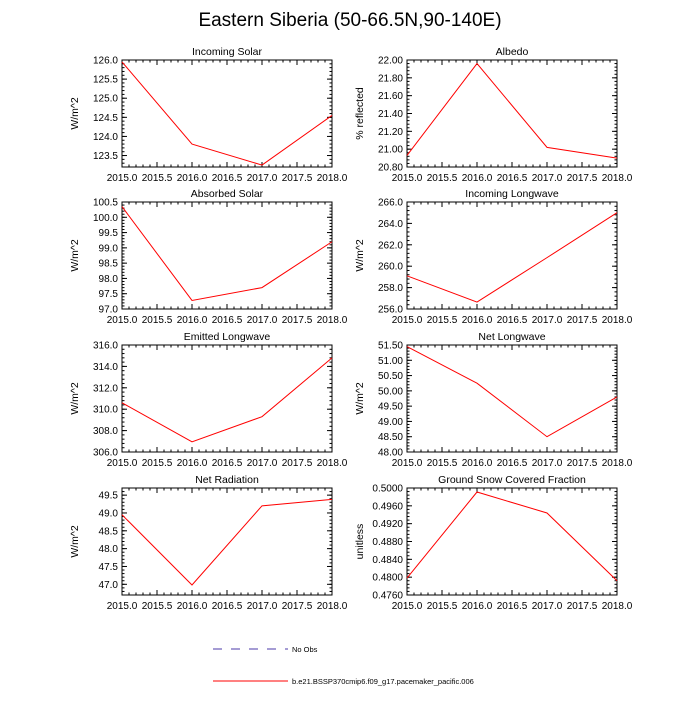  I want to click on y-tick-label: 306.0, so click(105, 453).